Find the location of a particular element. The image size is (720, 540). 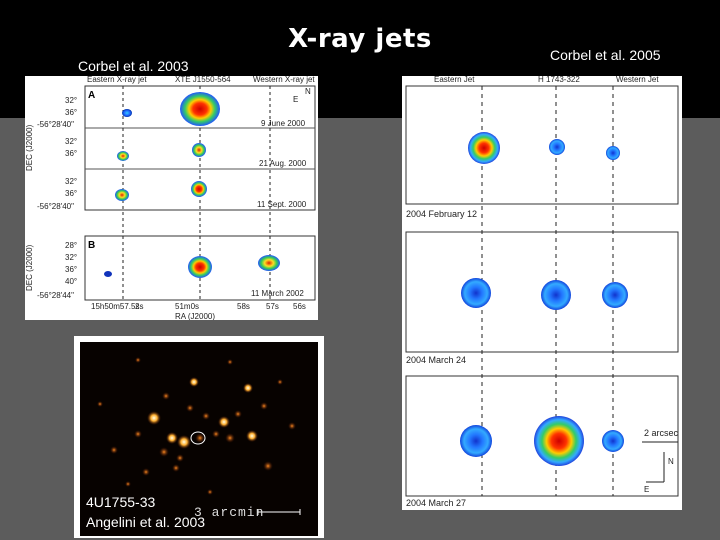

right-header-east: Eastern Jet is located at coordinates (454, 80).